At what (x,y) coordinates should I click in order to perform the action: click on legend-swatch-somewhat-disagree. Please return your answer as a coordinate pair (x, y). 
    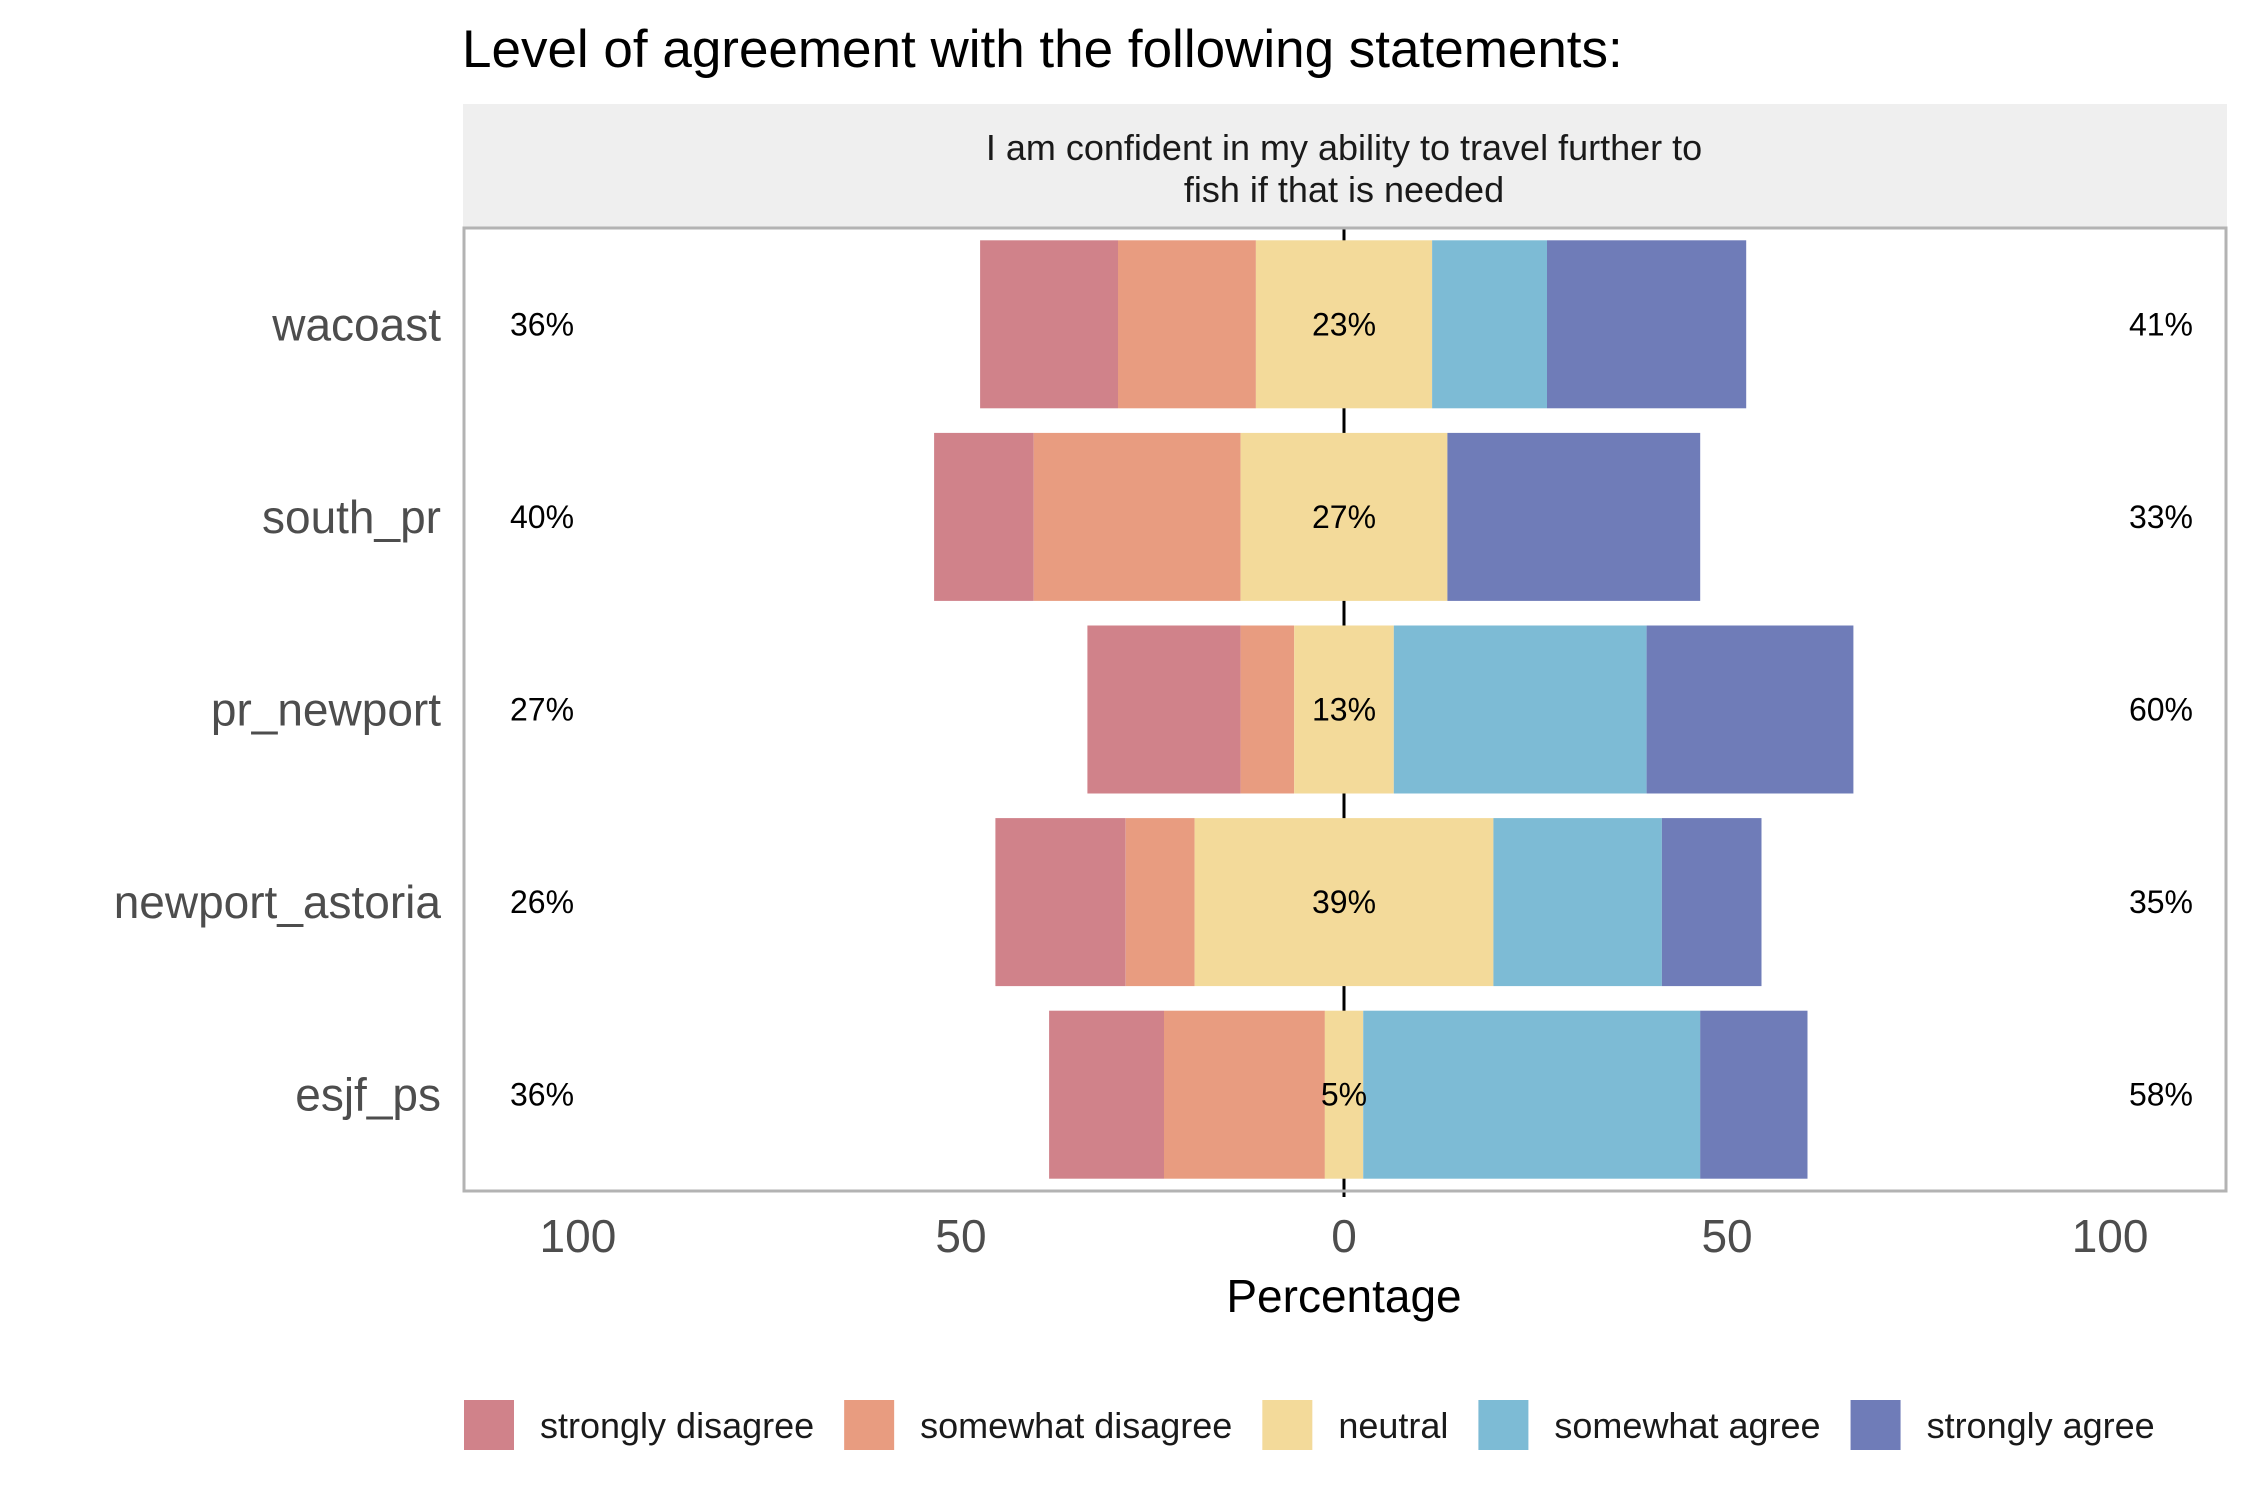
    Looking at the image, I should click on (869, 1425).